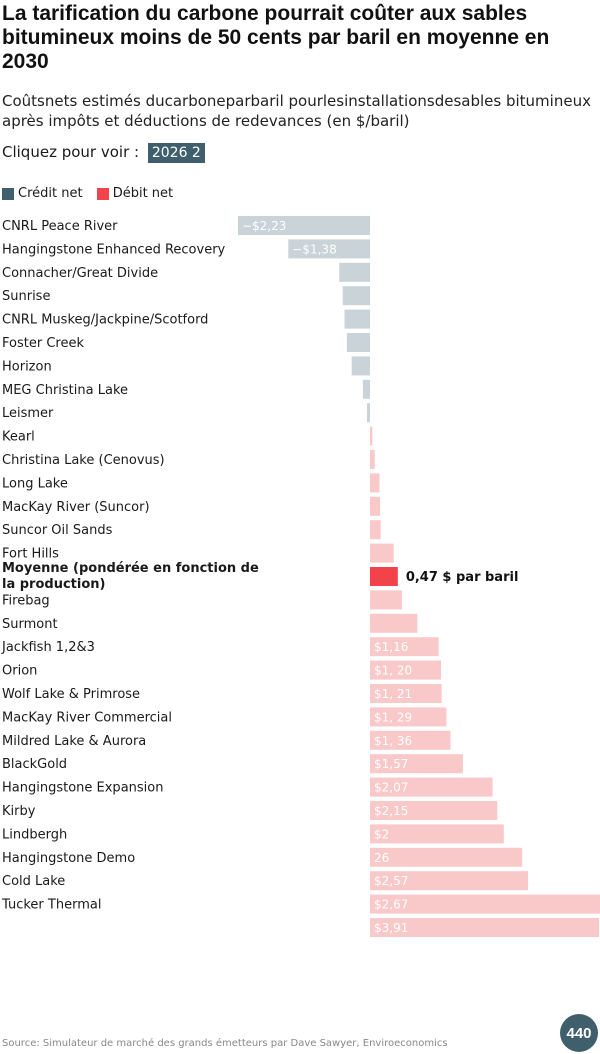 The image size is (600, 1054). Describe the element at coordinates (114, 249) in the screenshot. I see `category-label: Hangingstone Enhanced Recovery` at that location.